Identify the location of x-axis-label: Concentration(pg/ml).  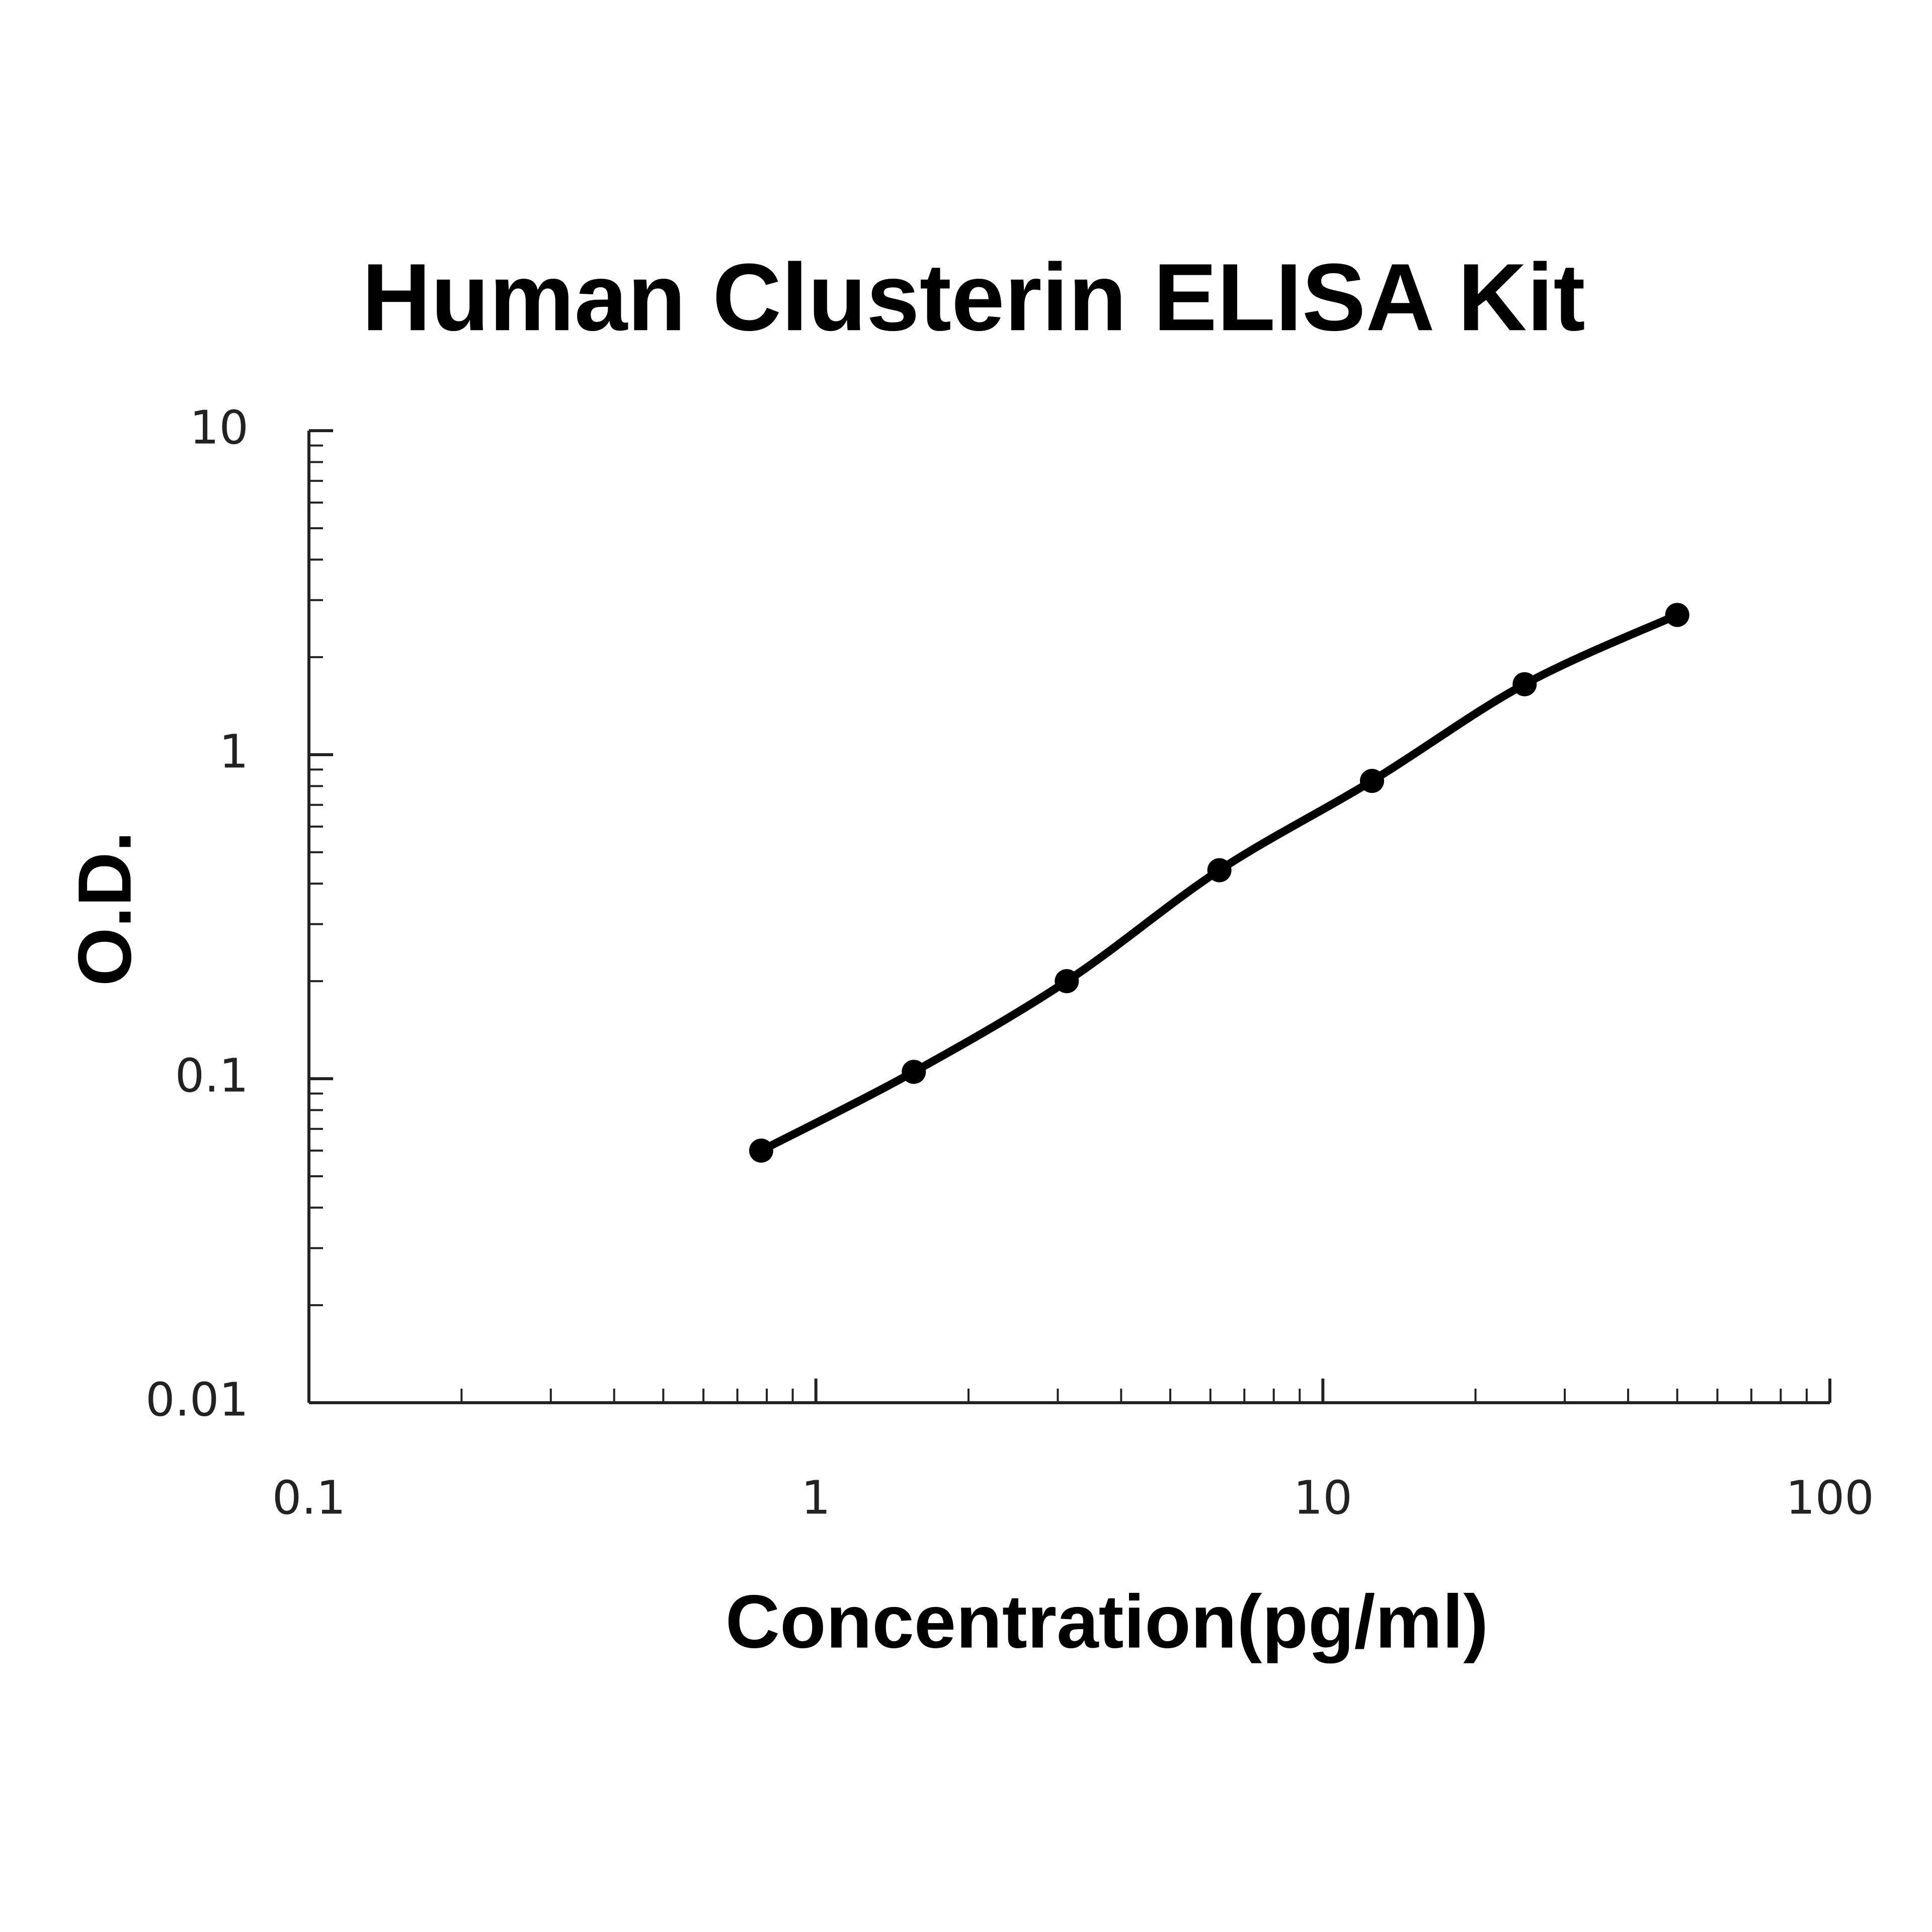
(1107, 1621).